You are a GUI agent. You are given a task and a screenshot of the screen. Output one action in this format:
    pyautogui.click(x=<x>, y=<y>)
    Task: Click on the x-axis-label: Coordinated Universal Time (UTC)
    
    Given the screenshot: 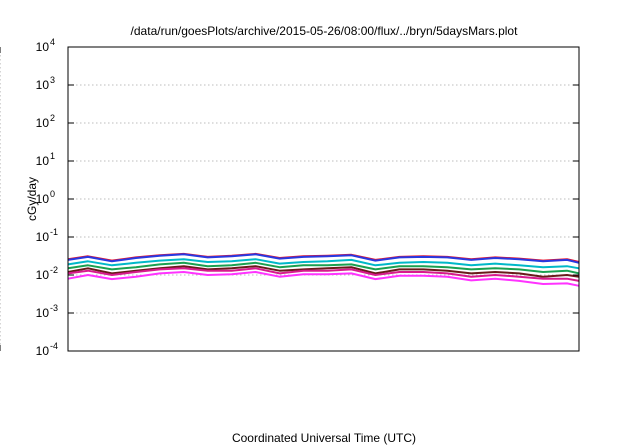 What is the action you would take?
    pyautogui.click(x=324, y=438)
    